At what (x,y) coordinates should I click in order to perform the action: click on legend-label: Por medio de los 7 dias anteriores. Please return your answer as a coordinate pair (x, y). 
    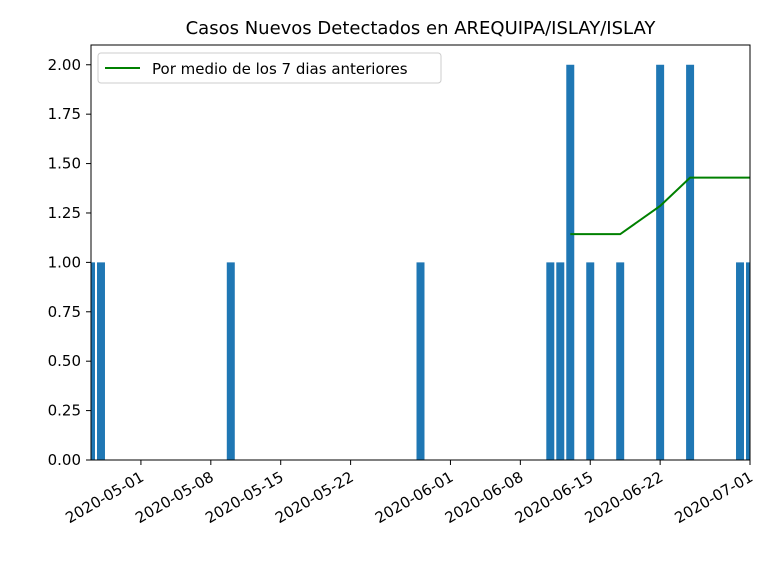
    Looking at the image, I should click on (280, 69).